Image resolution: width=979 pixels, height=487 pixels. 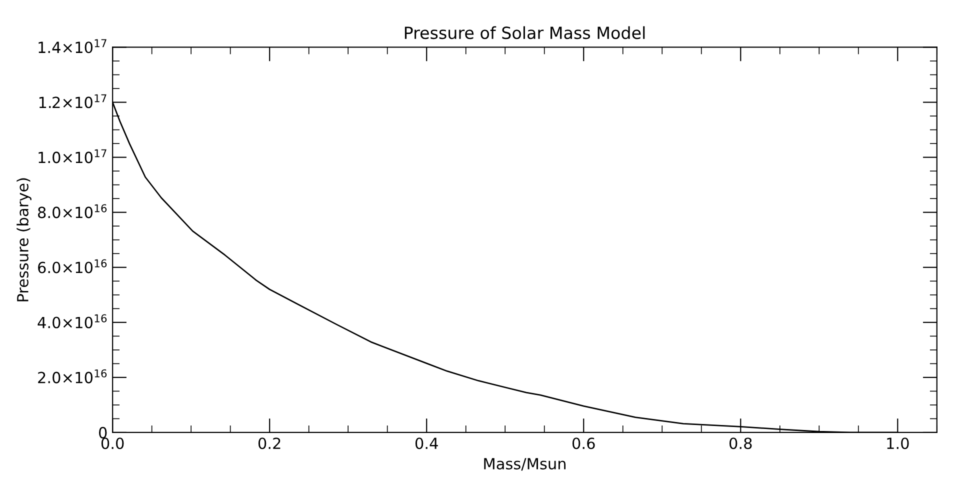 I want to click on y-tick-label: 1.4×10$^{17}$, so click(x=72, y=46).